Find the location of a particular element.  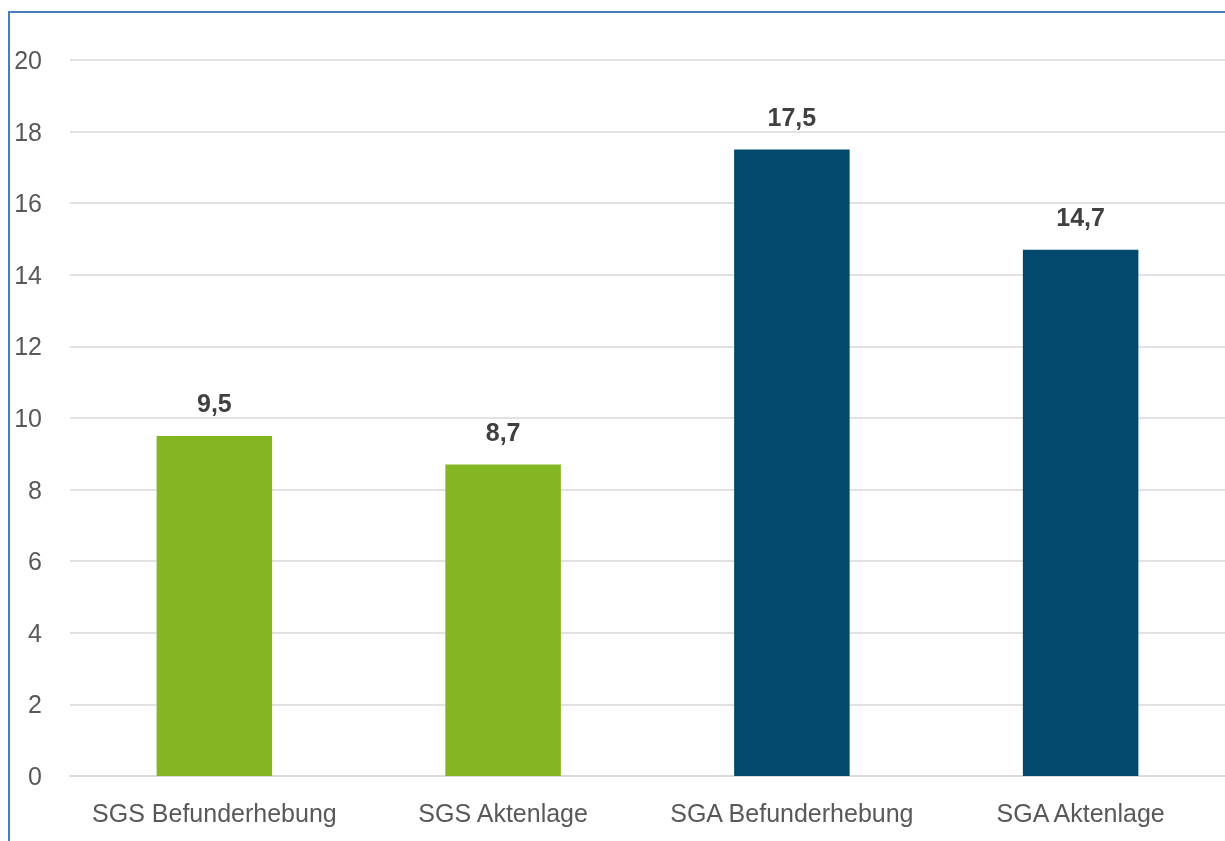

y-tick-label: 6 is located at coordinates (35, 561).